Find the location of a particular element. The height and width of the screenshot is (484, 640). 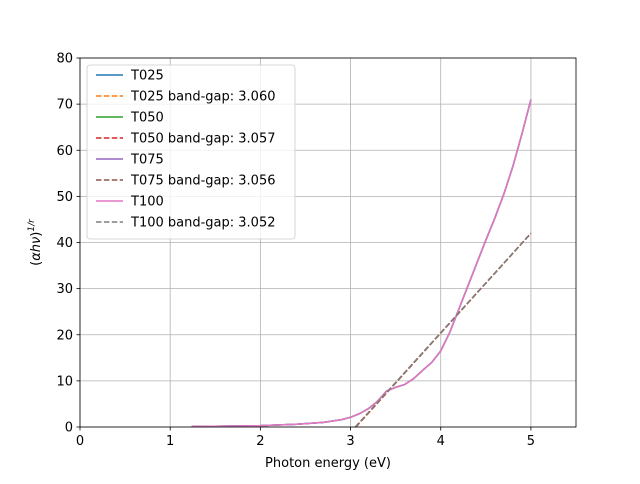

y-axis-label-alpha: α is located at coordinates (36, 256).